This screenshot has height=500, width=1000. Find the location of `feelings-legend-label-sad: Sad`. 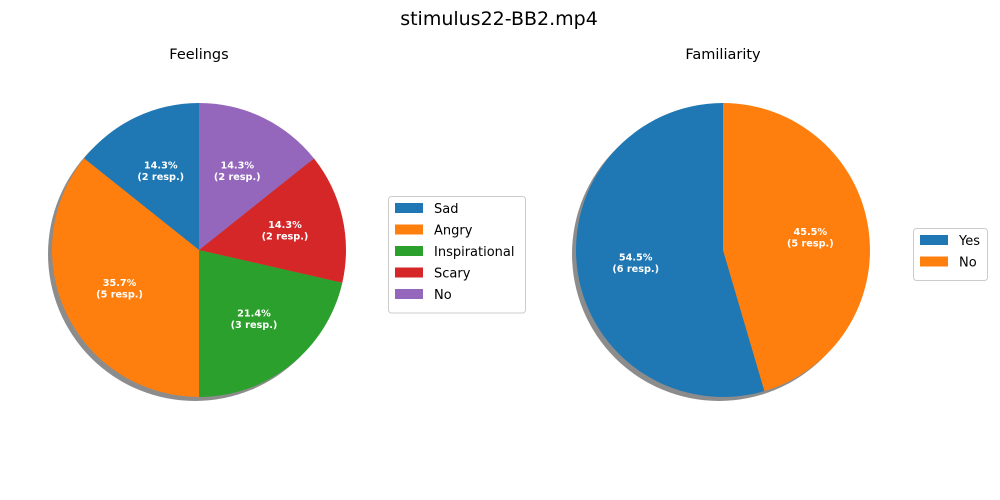

feelings-legend-label-sad: Sad is located at coordinates (446, 209).